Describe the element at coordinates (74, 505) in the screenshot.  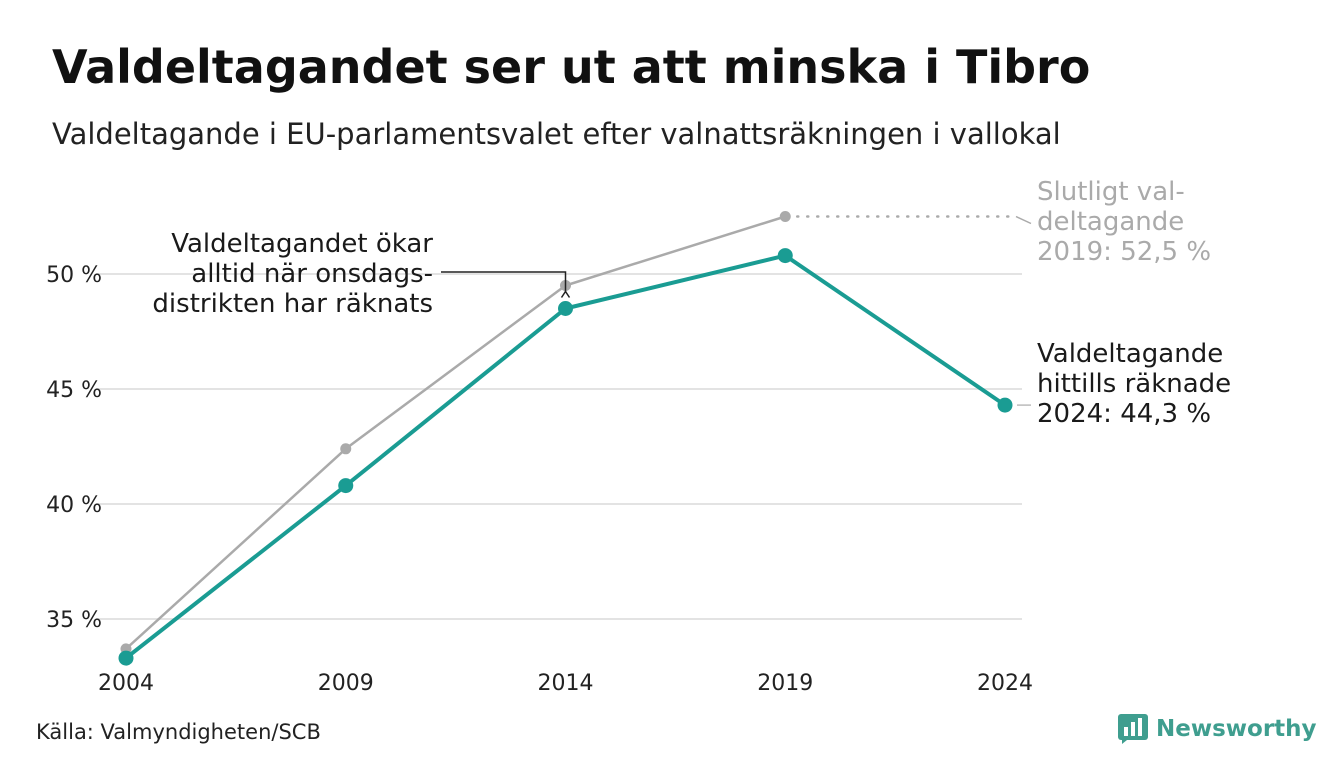
I see `y-tick-label: 40 %` at that location.